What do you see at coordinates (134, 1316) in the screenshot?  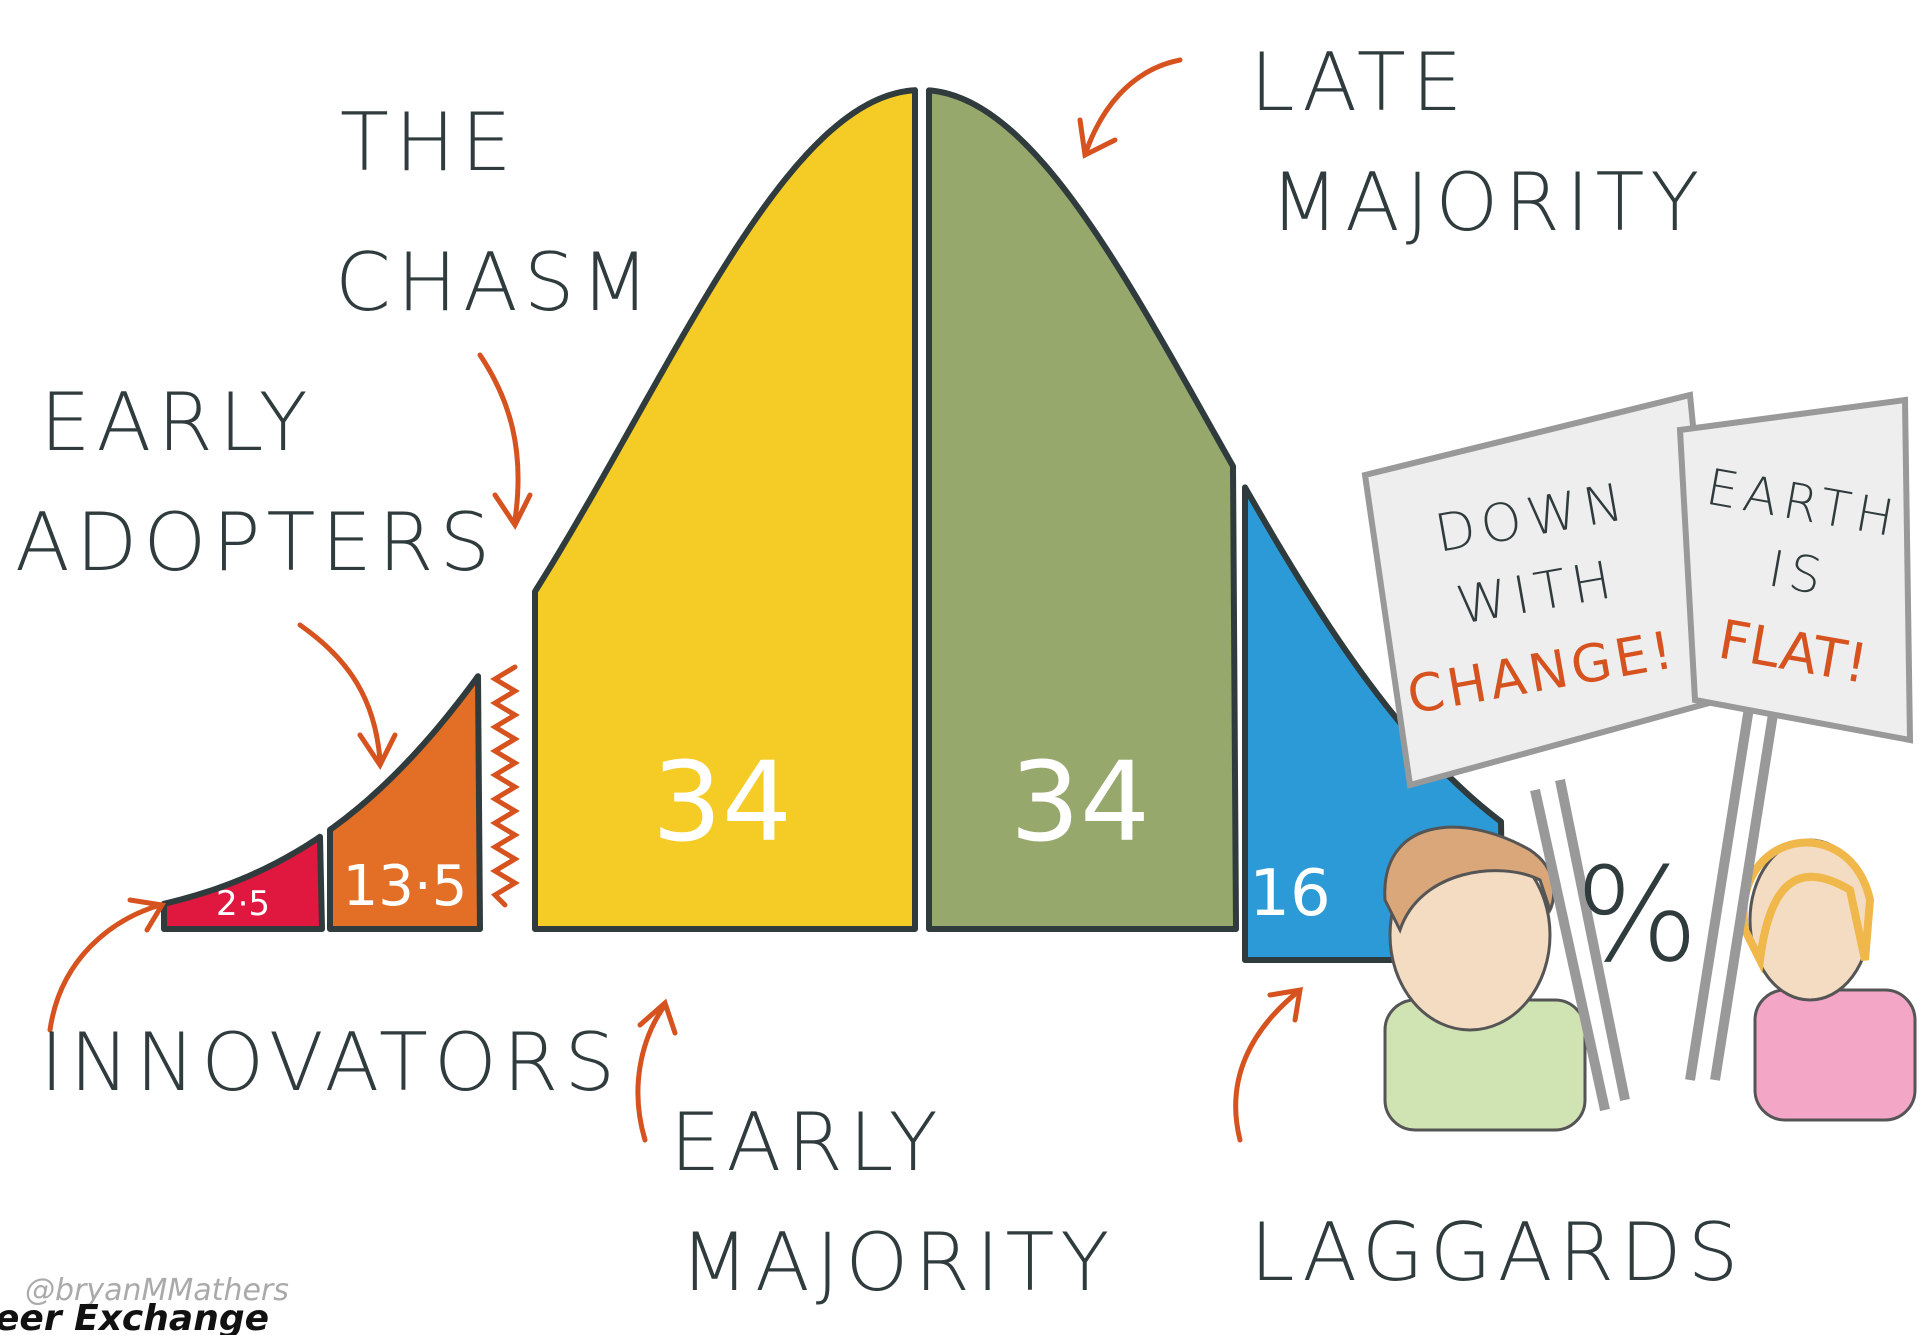 I see `footer: eer Exchange` at bounding box center [134, 1316].